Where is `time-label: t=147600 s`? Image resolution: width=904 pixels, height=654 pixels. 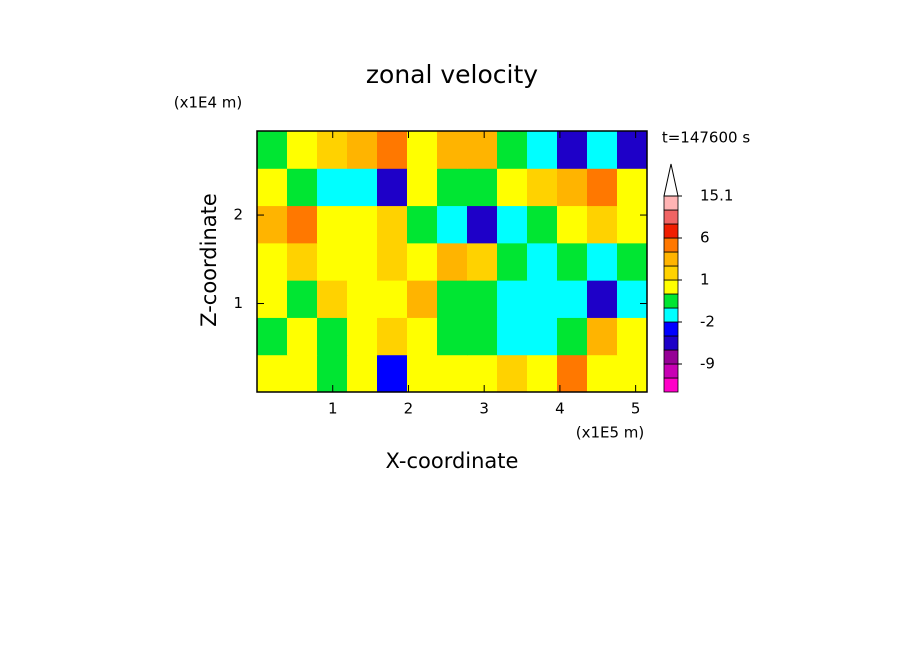 time-label: t=147600 s is located at coordinates (706, 138).